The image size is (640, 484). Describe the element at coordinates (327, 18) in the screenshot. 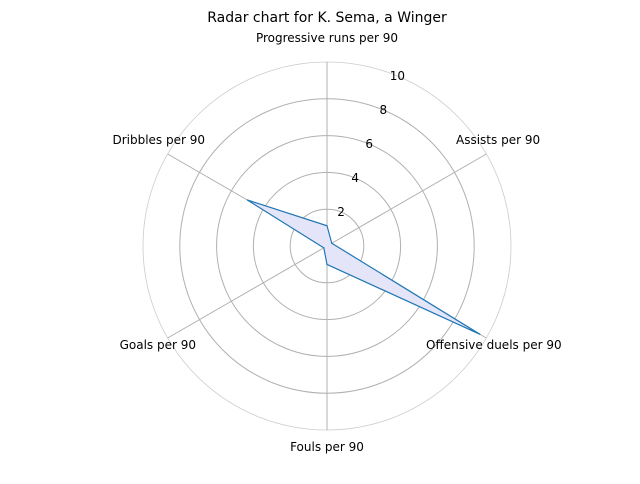

I see `chart-title: Radar chart for K. Sema, a Winger` at that location.